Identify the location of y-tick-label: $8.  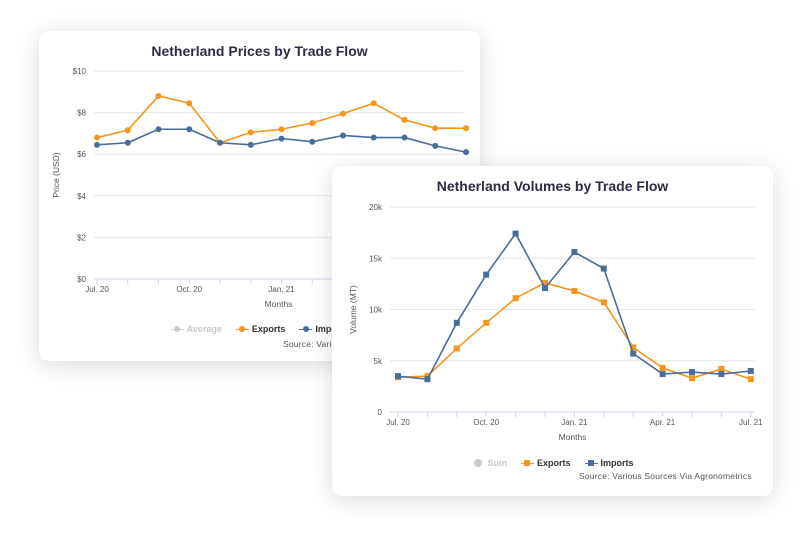
(81, 113).